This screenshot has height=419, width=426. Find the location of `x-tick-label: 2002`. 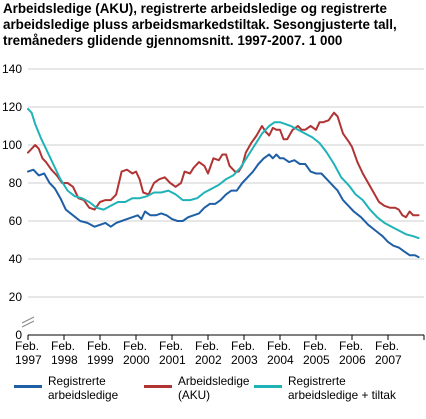

x-tick-label: 2002 is located at coordinates (208, 360).